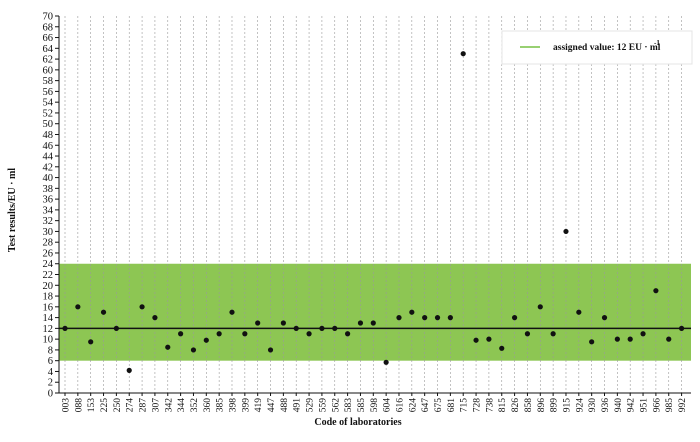 The image size is (700, 442). What do you see at coordinates (118, 405) in the screenshot?
I see `x-tick-label-250: 250` at bounding box center [118, 405].